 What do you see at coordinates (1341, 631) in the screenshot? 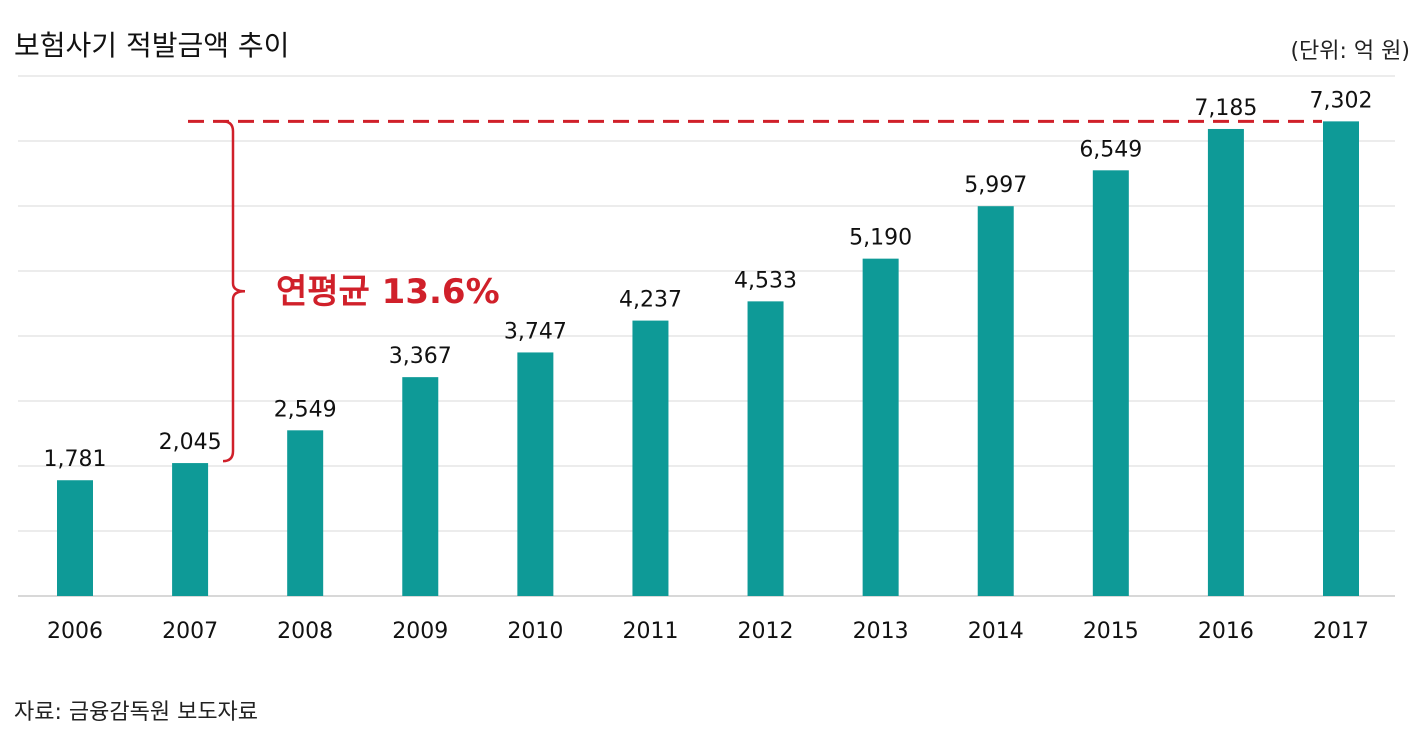
I see `x-tick-label: 2017` at bounding box center [1341, 631].